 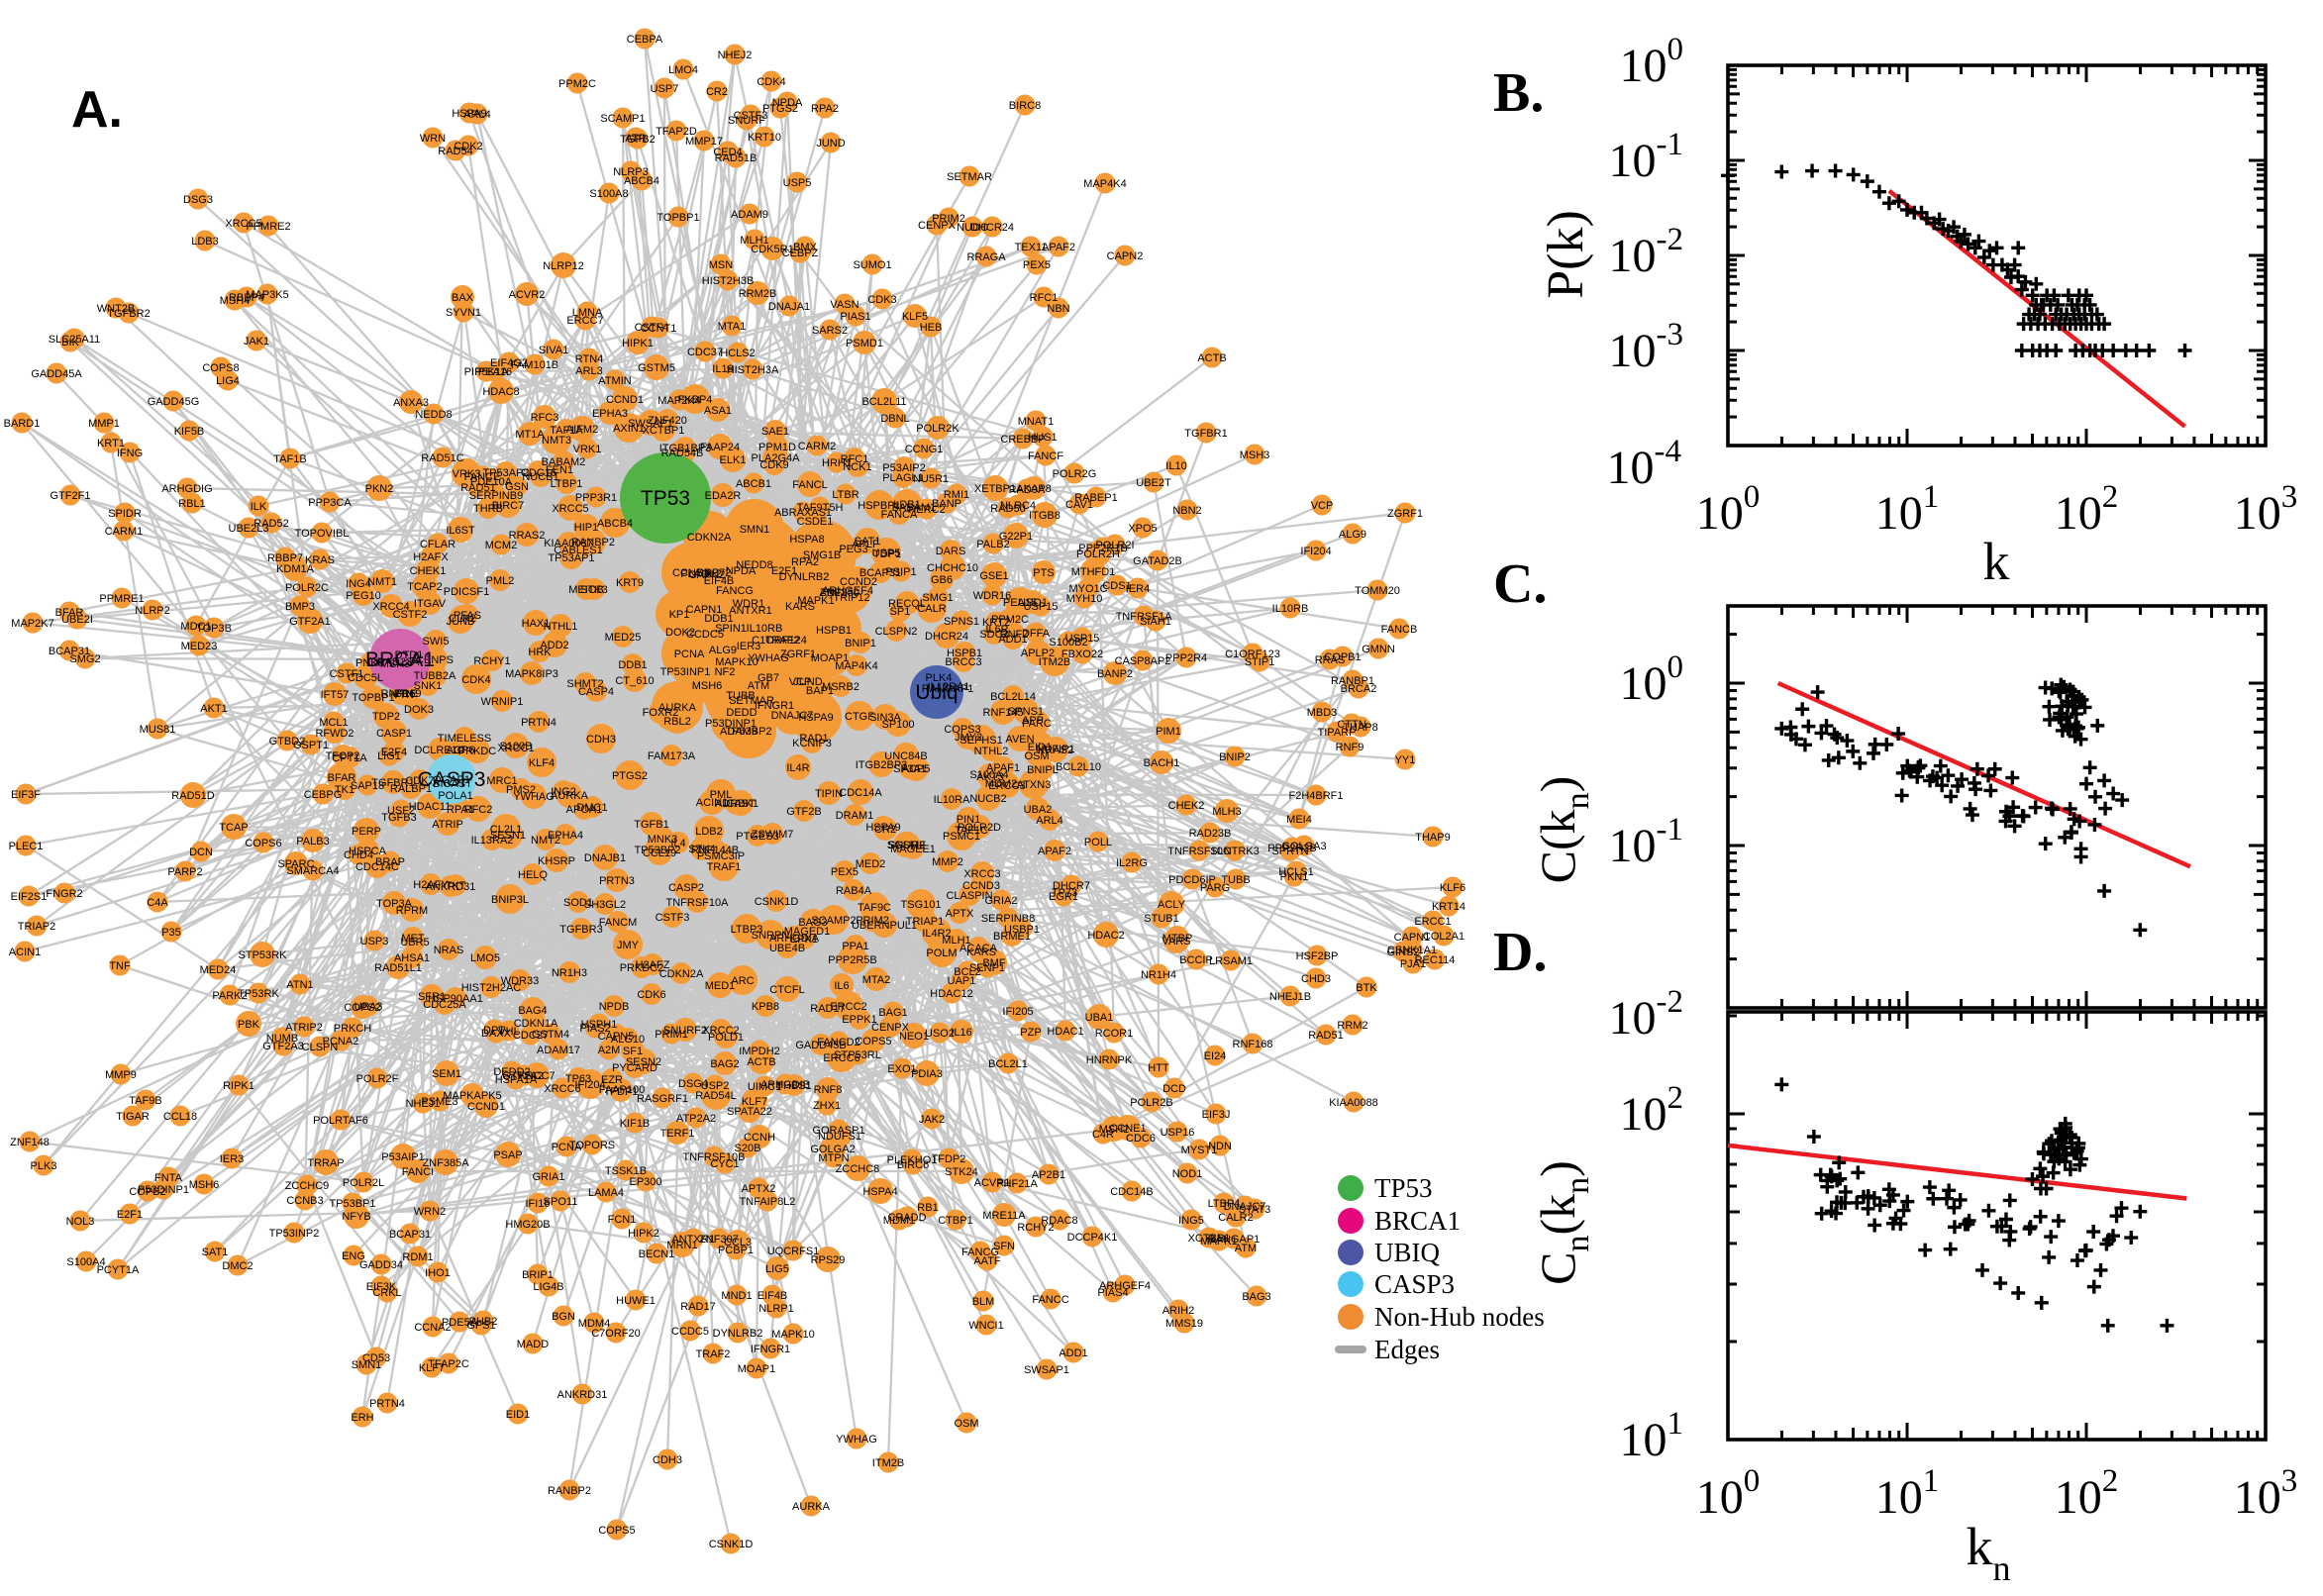 I want to click on svg-text: TEX11, so click(x=1032, y=247).